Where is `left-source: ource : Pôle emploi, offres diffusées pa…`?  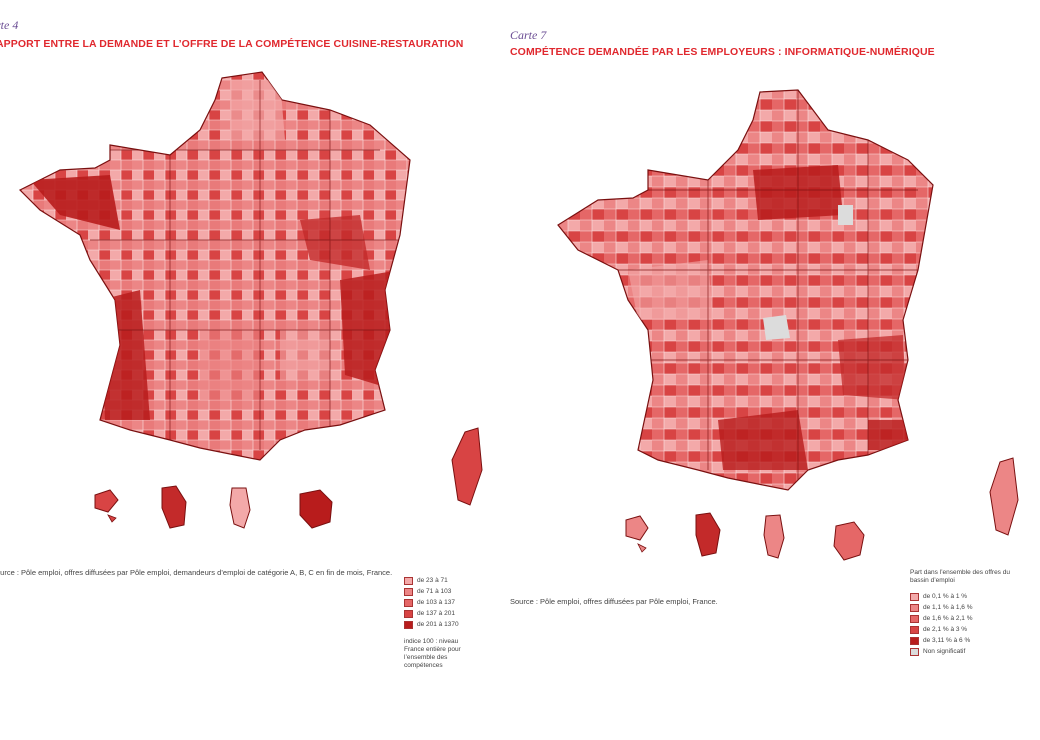 left-source: ource : Pôle emploi, offres diffusées pa… is located at coordinates (196, 572).